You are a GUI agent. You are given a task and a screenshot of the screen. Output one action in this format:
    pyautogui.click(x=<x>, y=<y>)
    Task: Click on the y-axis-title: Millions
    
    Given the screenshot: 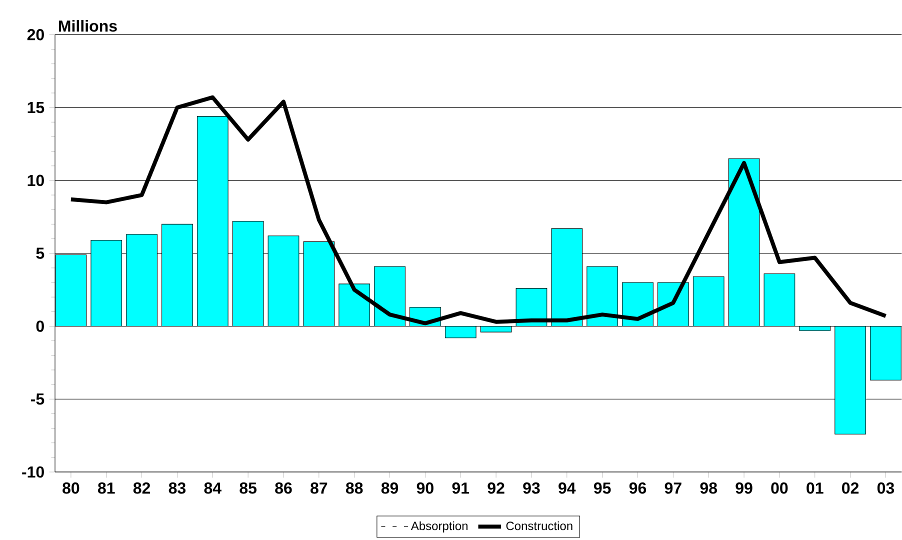 What is the action you would take?
    pyautogui.click(x=88, y=26)
    